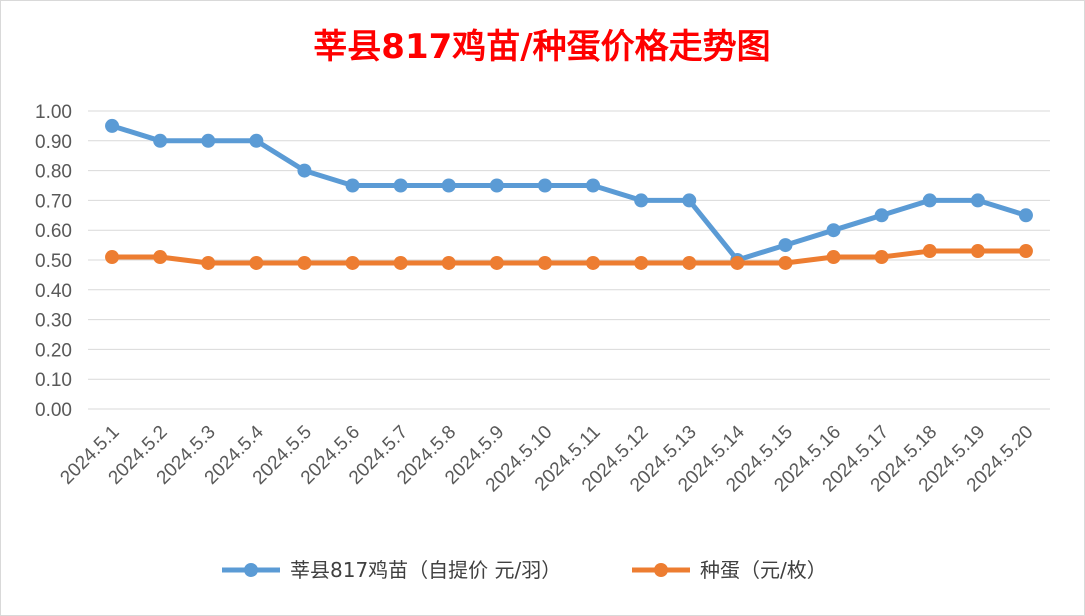 Image resolution: width=1085 pixels, height=616 pixels. I want to click on legend-entry-1: 莘县817鸡苗（自提价 元/羽）, so click(391, 570).